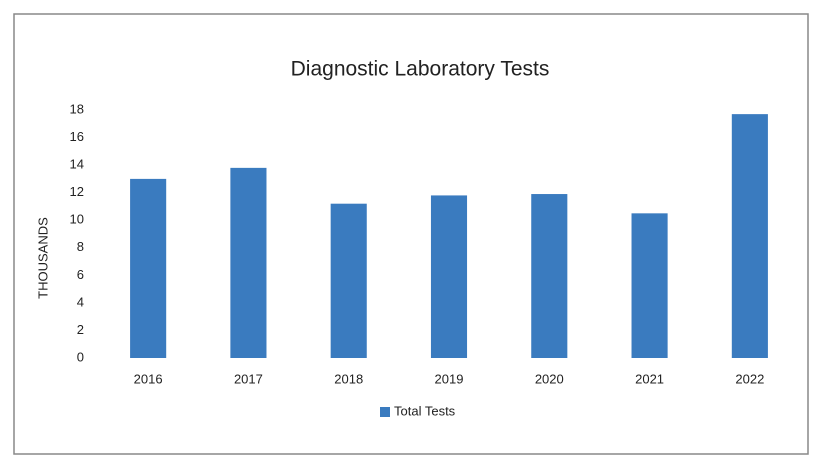  What do you see at coordinates (749, 378) in the screenshot?
I see `x-tick-label: 2022` at bounding box center [749, 378].